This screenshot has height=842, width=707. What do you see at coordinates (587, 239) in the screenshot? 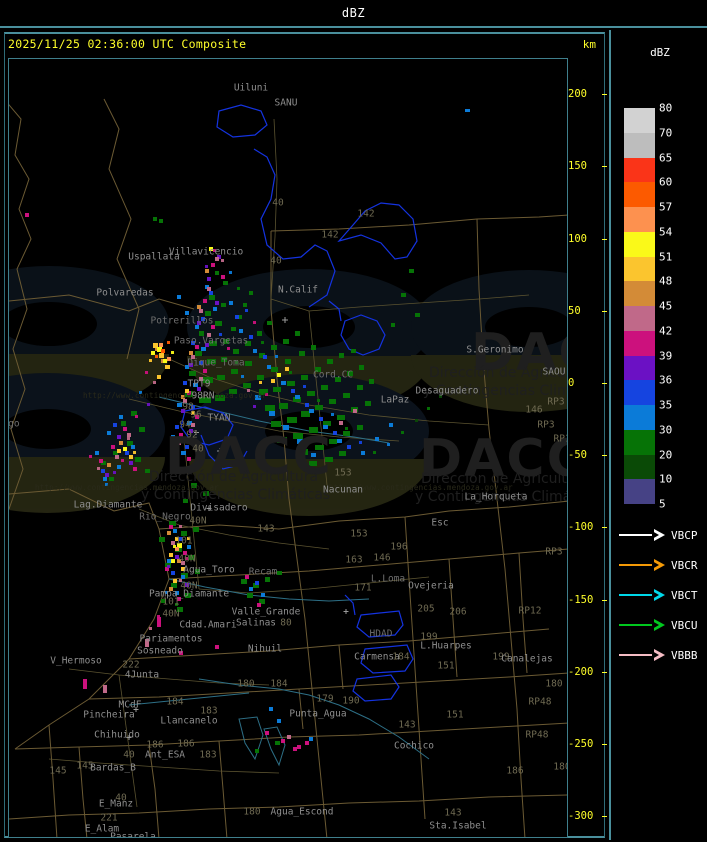
I see `y-axis-tick: 100` at bounding box center [587, 239].